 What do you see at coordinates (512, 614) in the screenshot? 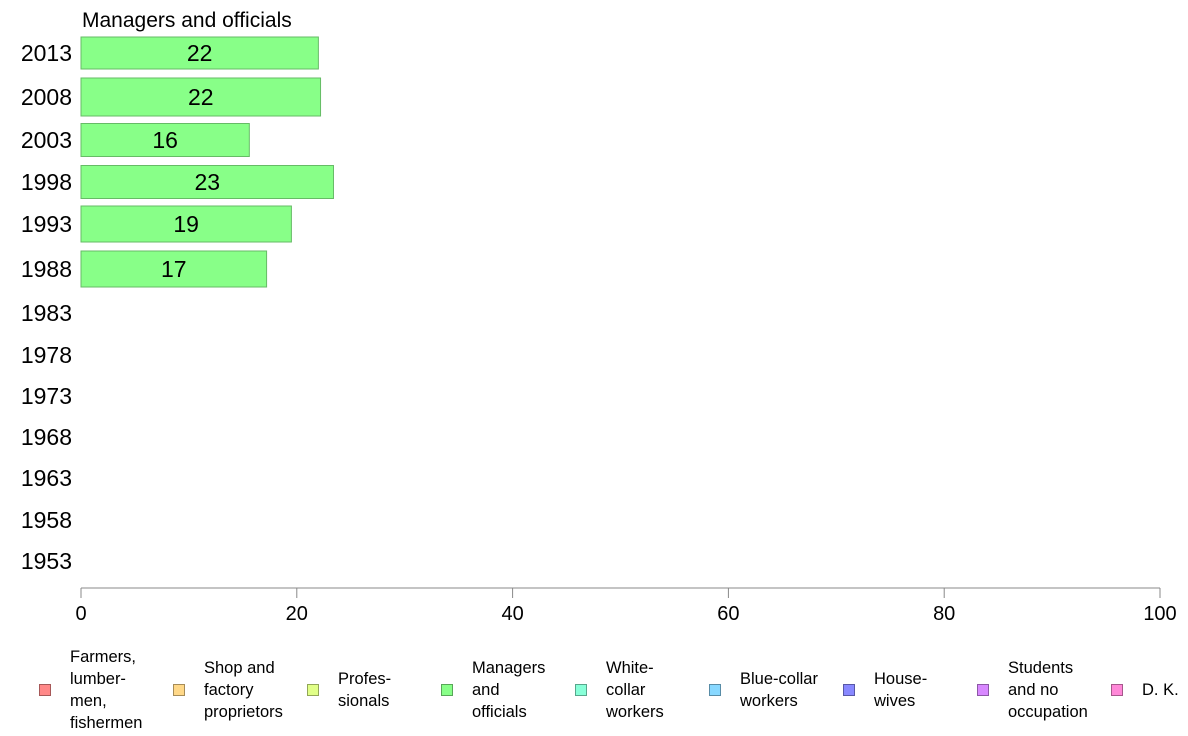
I see `x-tick-label: 40` at bounding box center [512, 614].